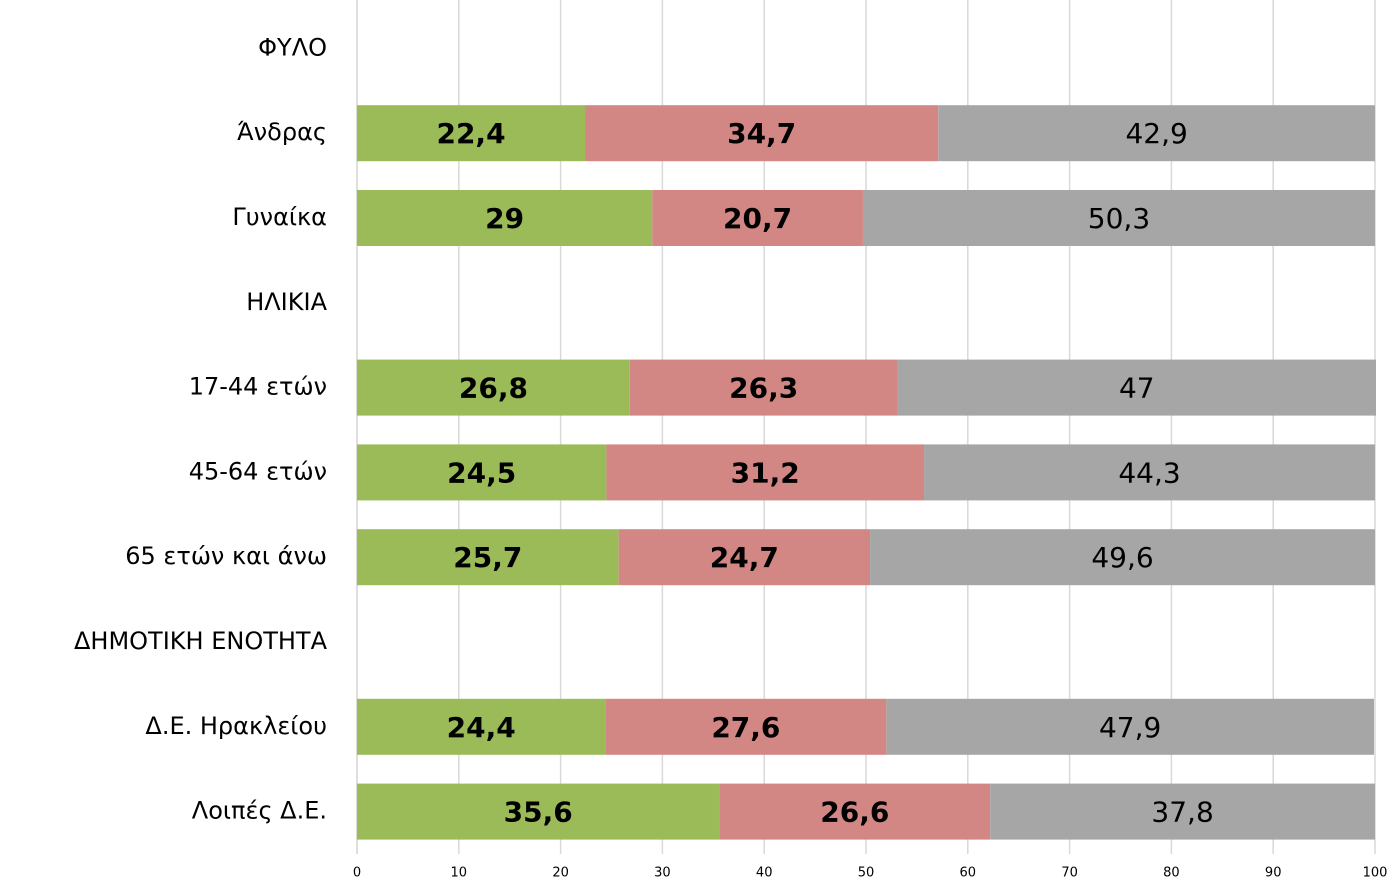 The height and width of the screenshot is (895, 1396). I want to click on y-tick-label: 45-64 ετών, so click(258, 471).